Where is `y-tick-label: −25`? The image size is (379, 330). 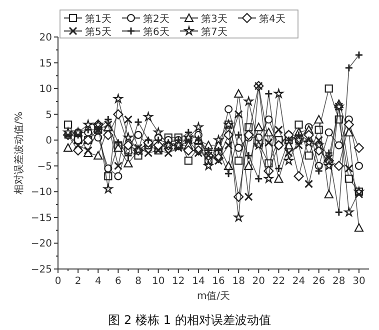 y-tick-label: −25 is located at coordinates (41, 270).